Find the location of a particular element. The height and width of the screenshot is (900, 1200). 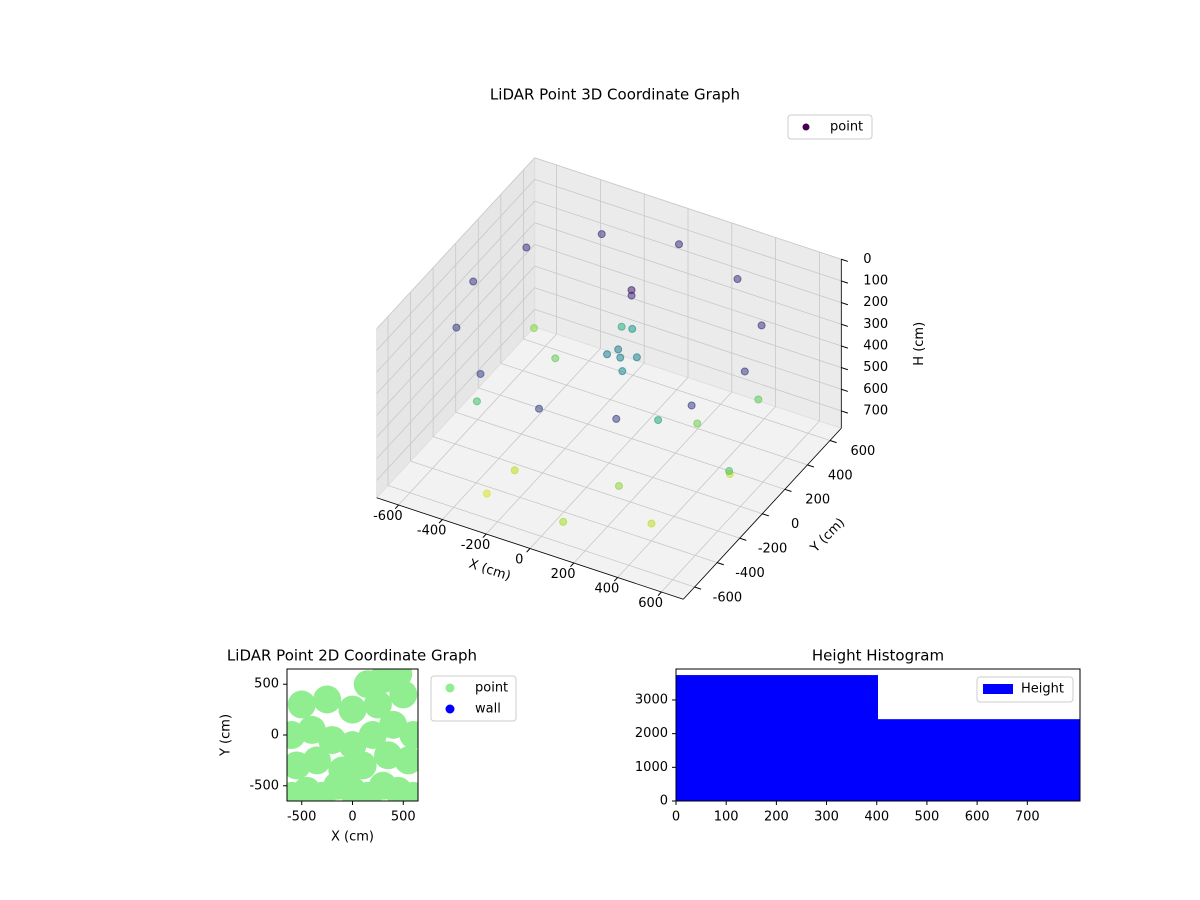

points is located at coordinates (352, 735).